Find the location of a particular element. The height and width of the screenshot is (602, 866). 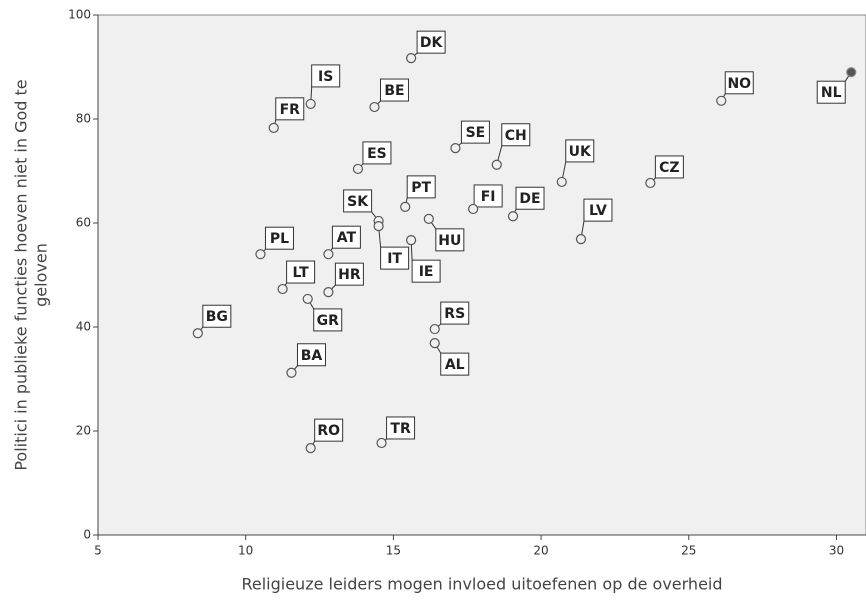

point-label: FR is located at coordinates (290, 110).